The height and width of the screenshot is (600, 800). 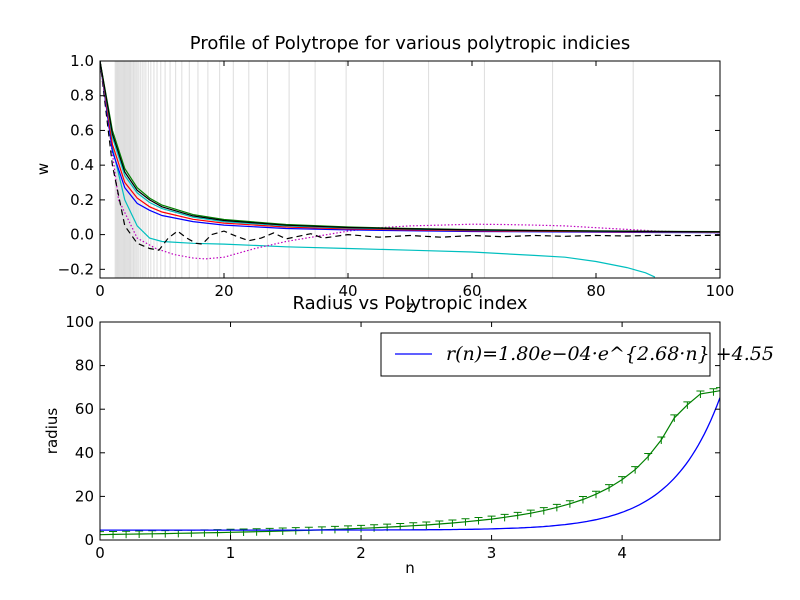 What do you see at coordinates (82, 61) in the screenshot?
I see `profile-y-tick-label: 1.0` at bounding box center [82, 61].